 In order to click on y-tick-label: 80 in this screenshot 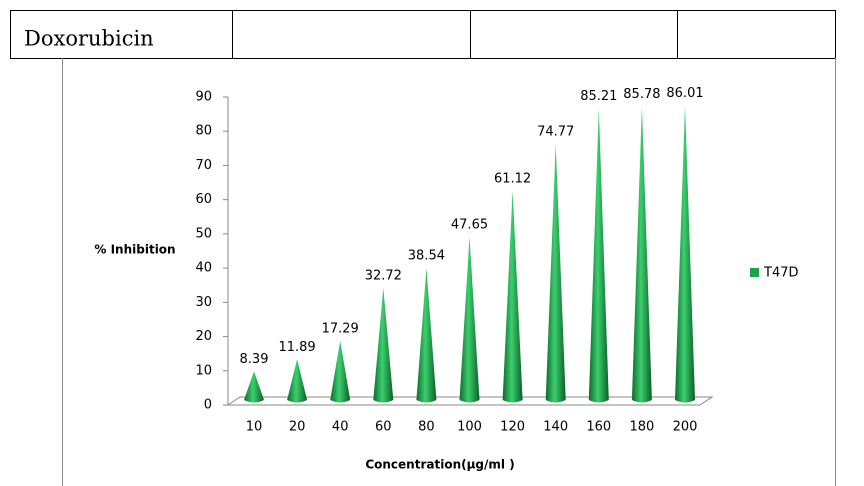, I will do `click(203, 131)`.